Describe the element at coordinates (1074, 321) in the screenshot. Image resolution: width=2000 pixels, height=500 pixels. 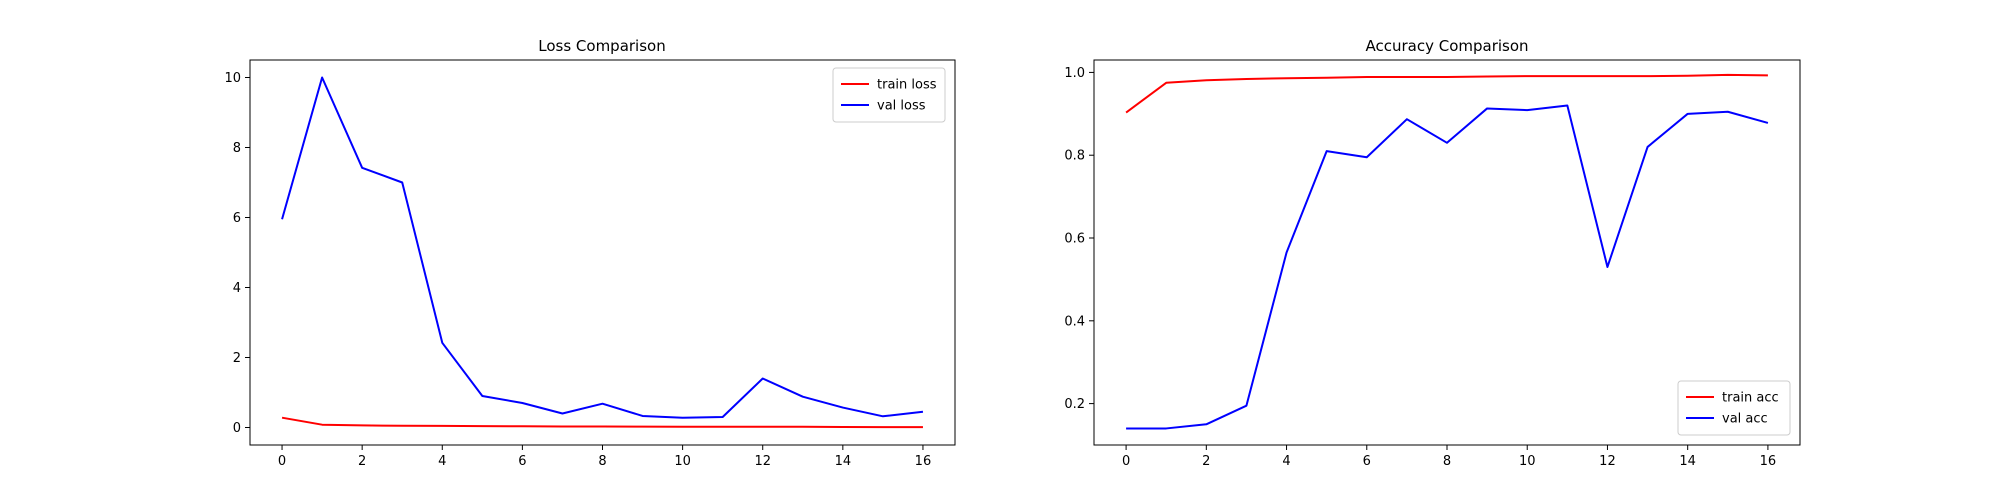
I see `y-tick-label: 0.4` at that location.